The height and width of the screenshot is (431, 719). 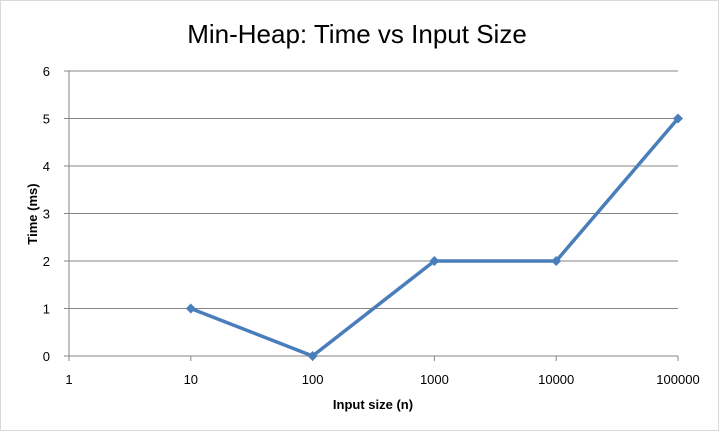 I want to click on x-axis-title: Input size (n), so click(x=373, y=404).